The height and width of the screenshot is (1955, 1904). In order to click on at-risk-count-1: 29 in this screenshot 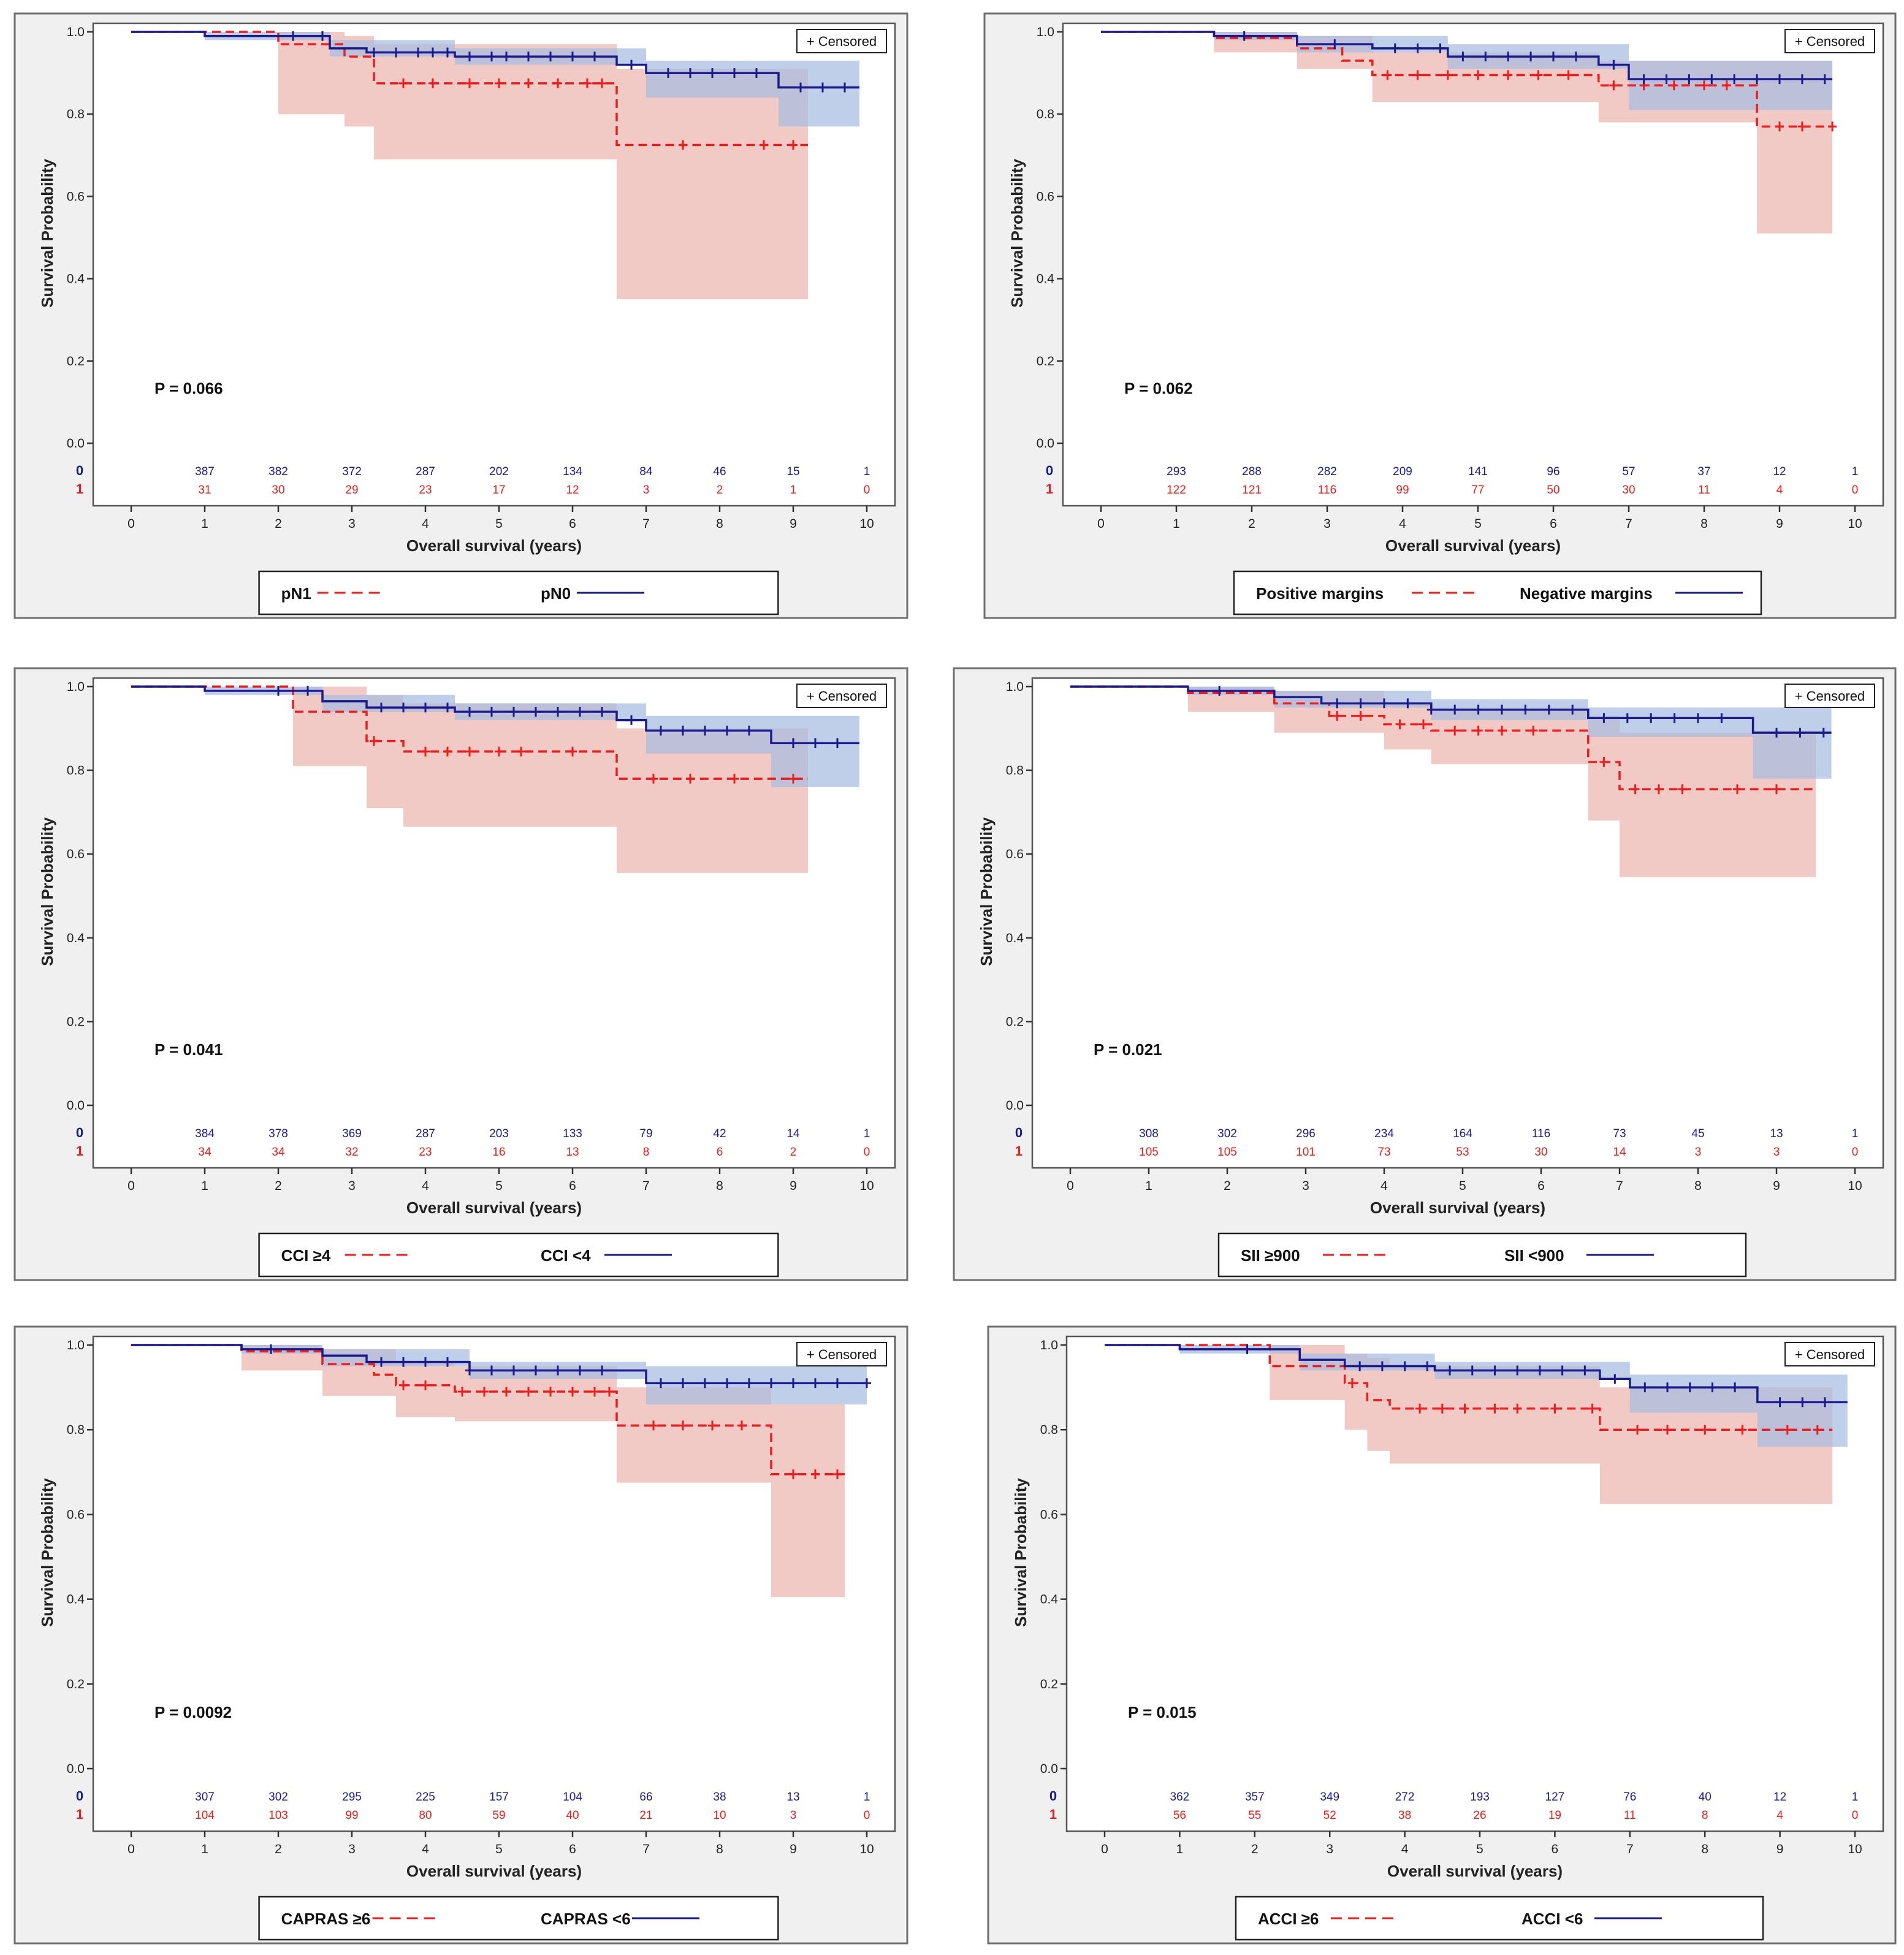, I will do `click(351, 490)`.